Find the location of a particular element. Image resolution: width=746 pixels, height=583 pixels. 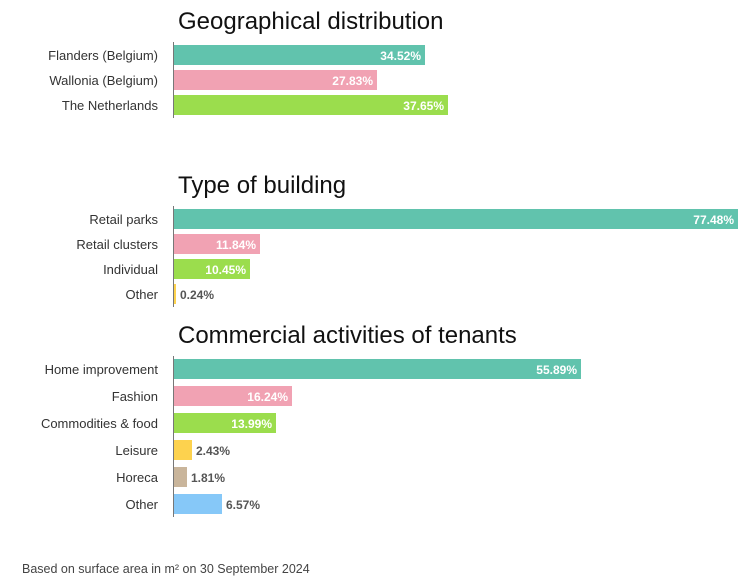

value-label: 1.81% is located at coordinates (208, 478).